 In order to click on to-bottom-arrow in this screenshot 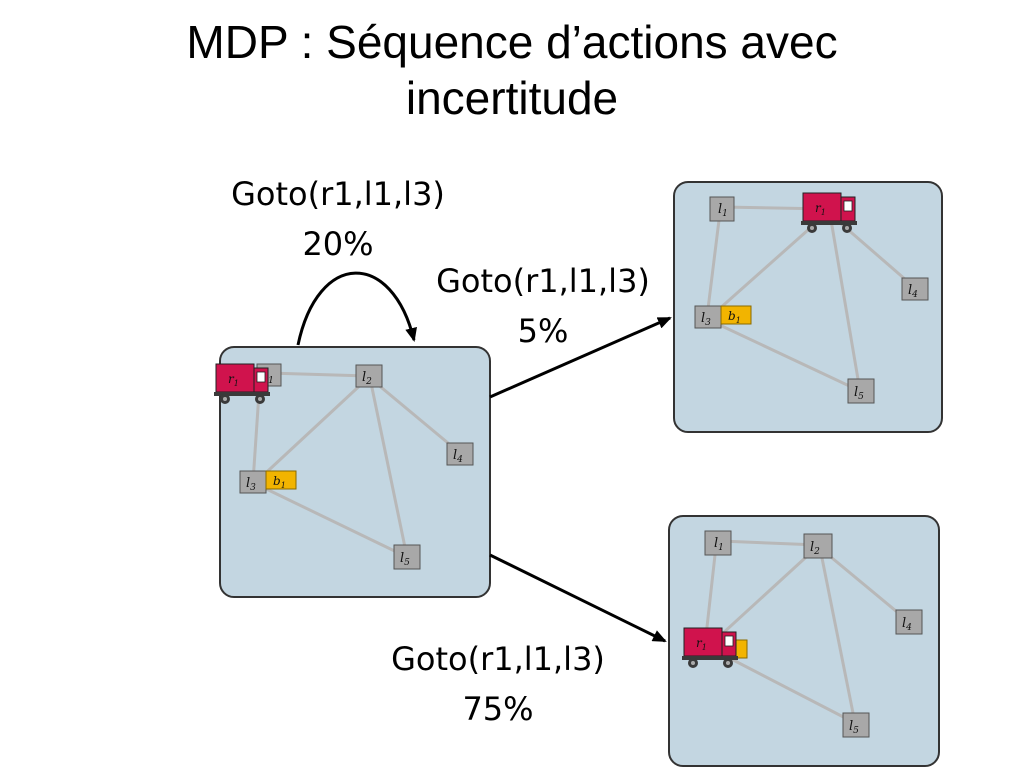, I will do `click(578, 598)`.